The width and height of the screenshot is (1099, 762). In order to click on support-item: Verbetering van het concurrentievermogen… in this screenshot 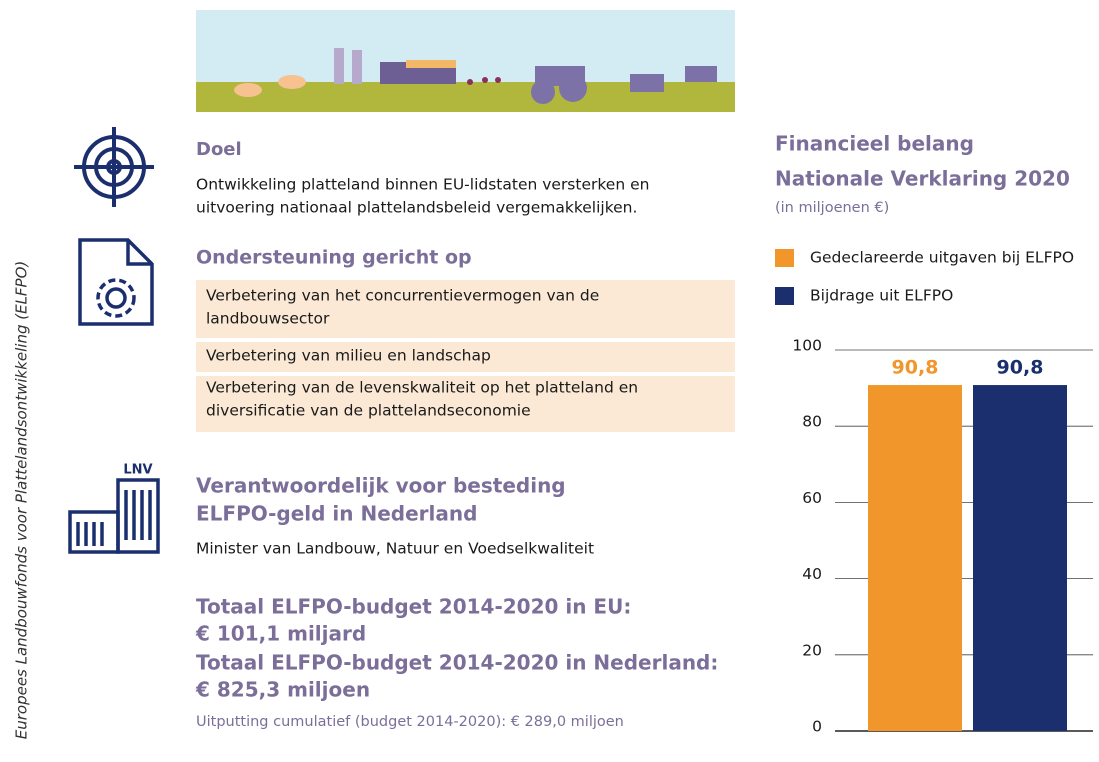, I will do `click(402, 296)`.